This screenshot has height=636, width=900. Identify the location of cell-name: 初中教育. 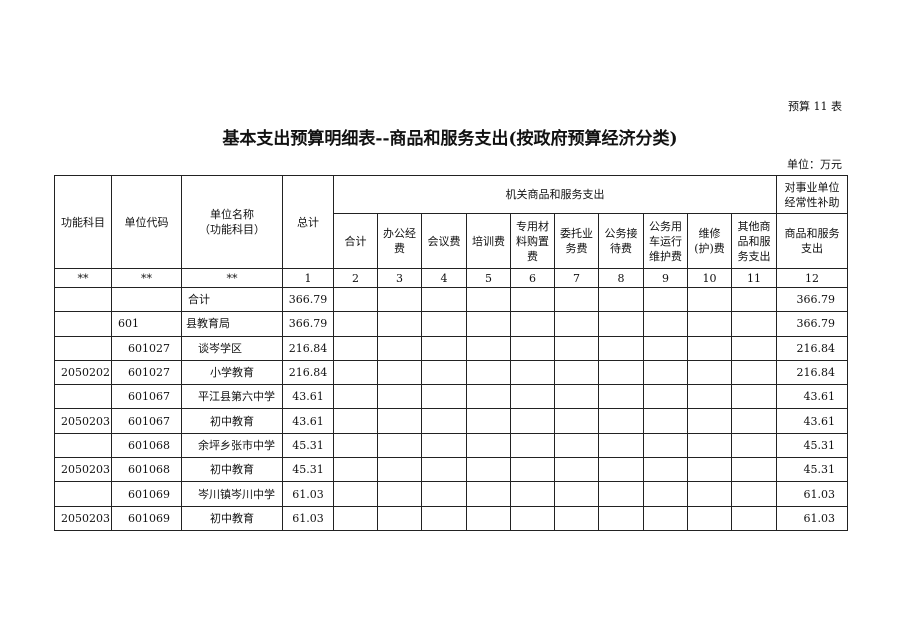
(232, 421).